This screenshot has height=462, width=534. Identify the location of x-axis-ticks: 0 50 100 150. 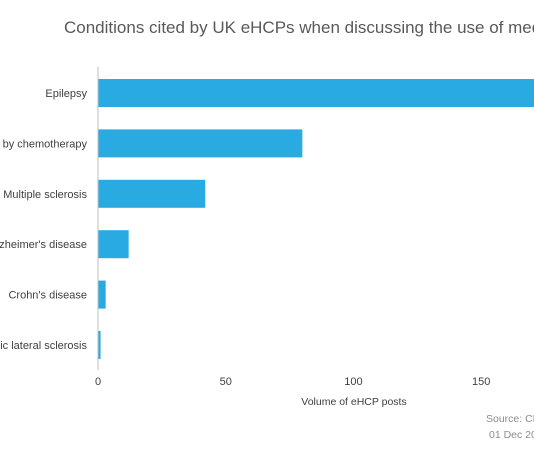
(292, 382).